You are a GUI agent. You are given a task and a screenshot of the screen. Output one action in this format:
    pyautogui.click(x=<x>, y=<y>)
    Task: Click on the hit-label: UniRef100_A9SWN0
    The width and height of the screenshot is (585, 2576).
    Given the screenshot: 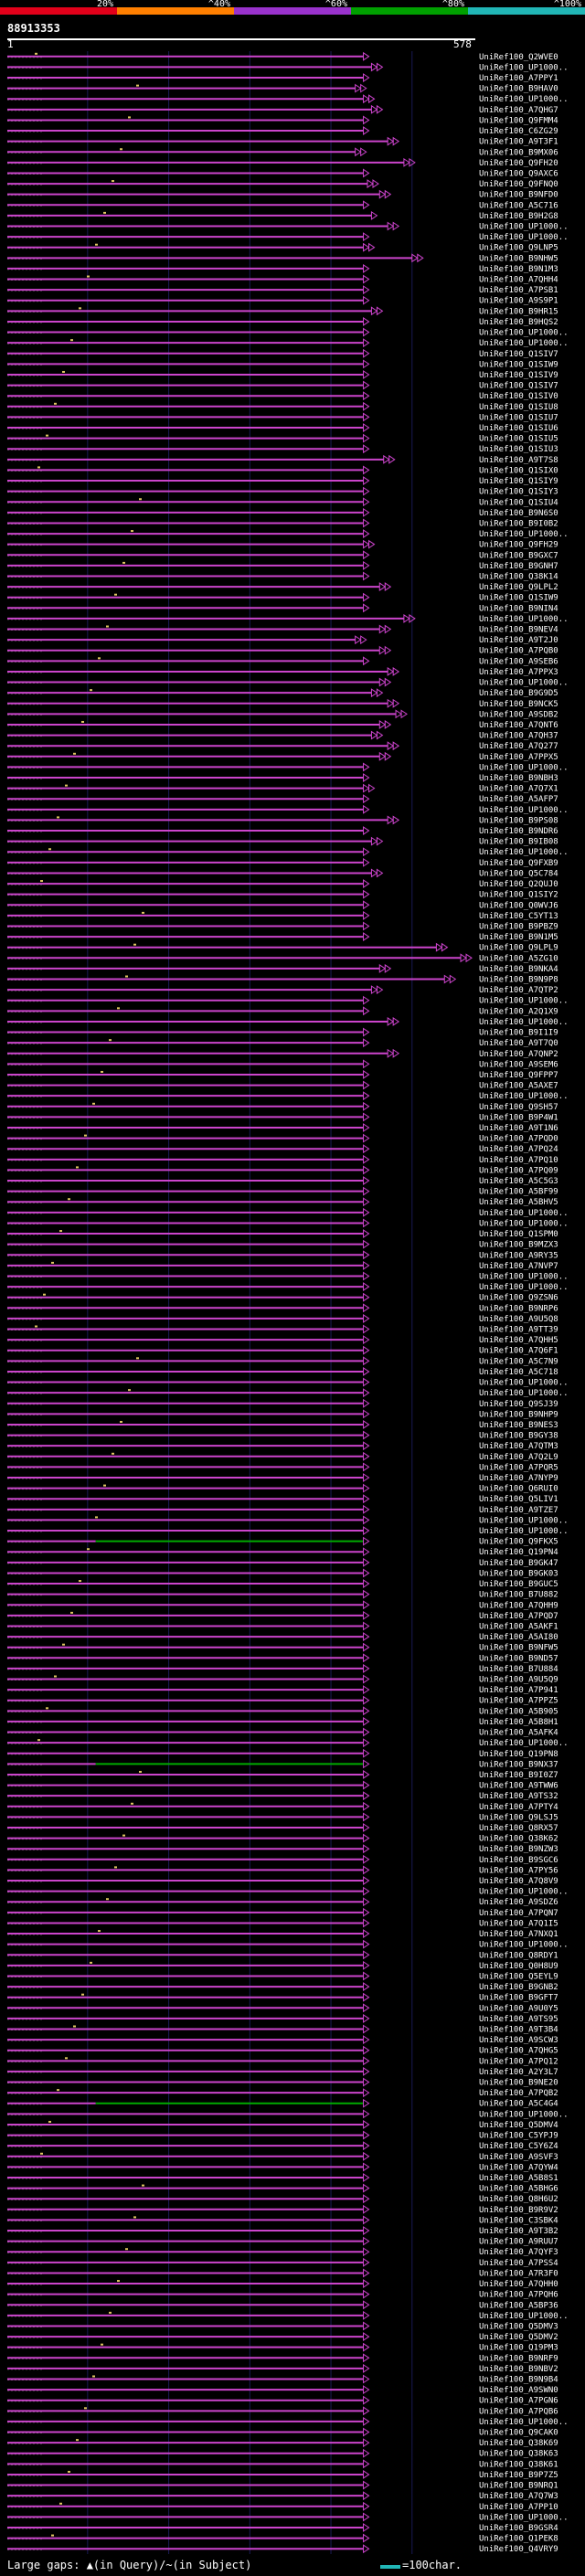 What is the action you would take?
    pyautogui.click(x=518, y=2390)
    